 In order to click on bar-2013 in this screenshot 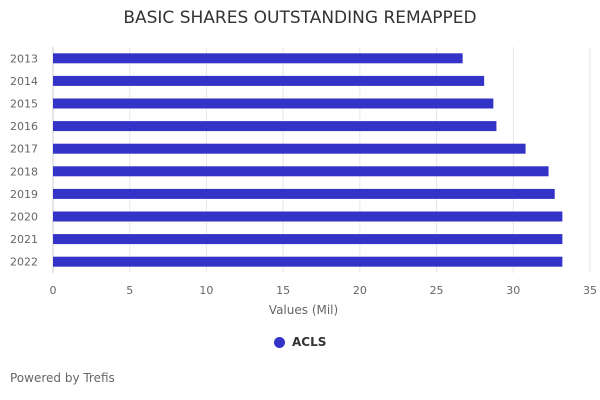, I will do `click(258, 58)`.